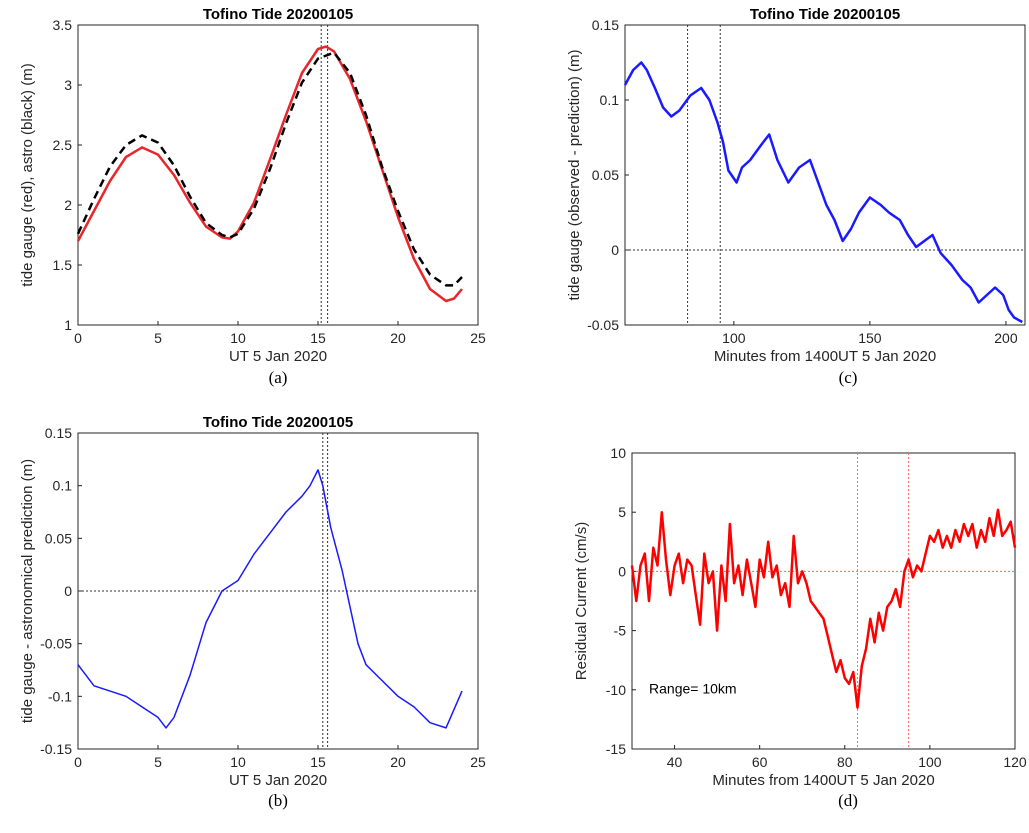  What do you see at coordinates (848, 800) in the screenshot?
I see `caption-d: (d)` at bounding box center [848, 800].